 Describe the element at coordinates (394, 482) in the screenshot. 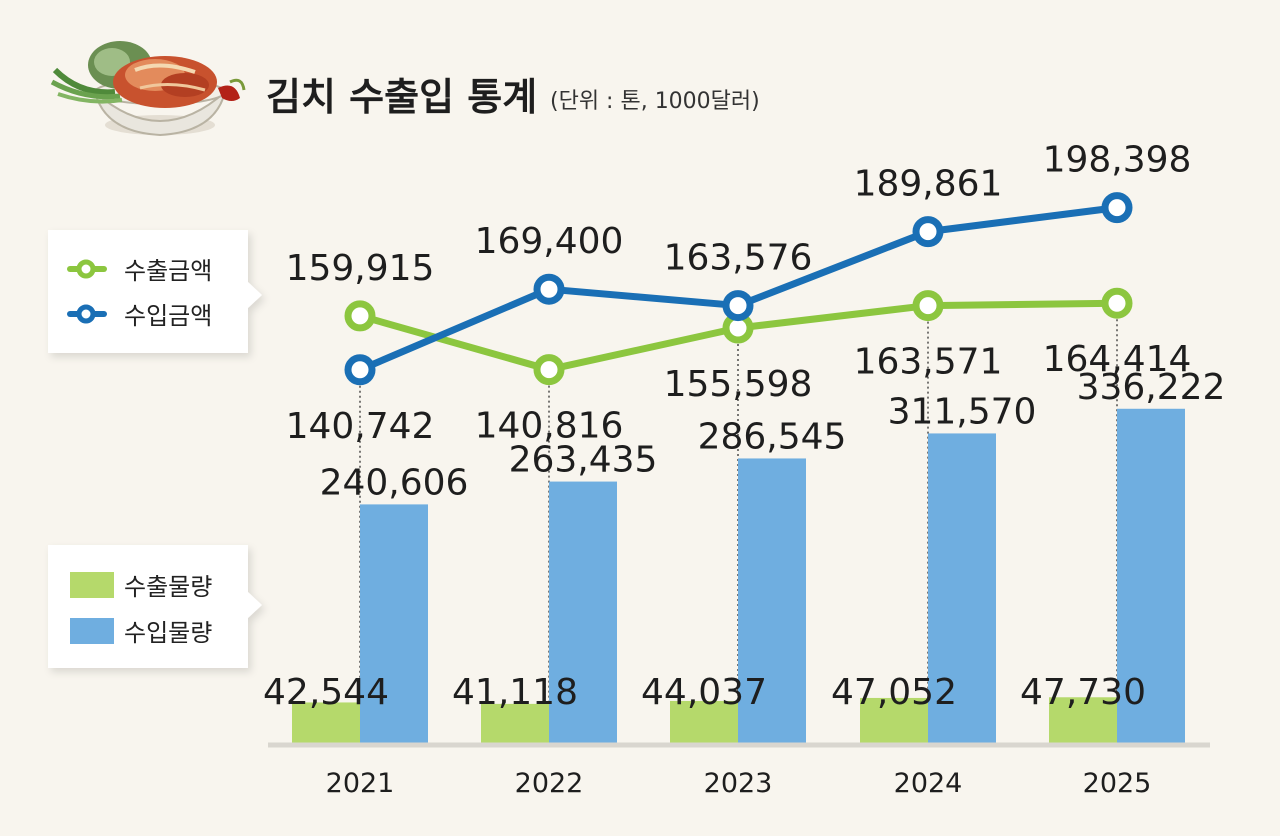

I see `data-label-import-volume-2021: 240,606` at that location.